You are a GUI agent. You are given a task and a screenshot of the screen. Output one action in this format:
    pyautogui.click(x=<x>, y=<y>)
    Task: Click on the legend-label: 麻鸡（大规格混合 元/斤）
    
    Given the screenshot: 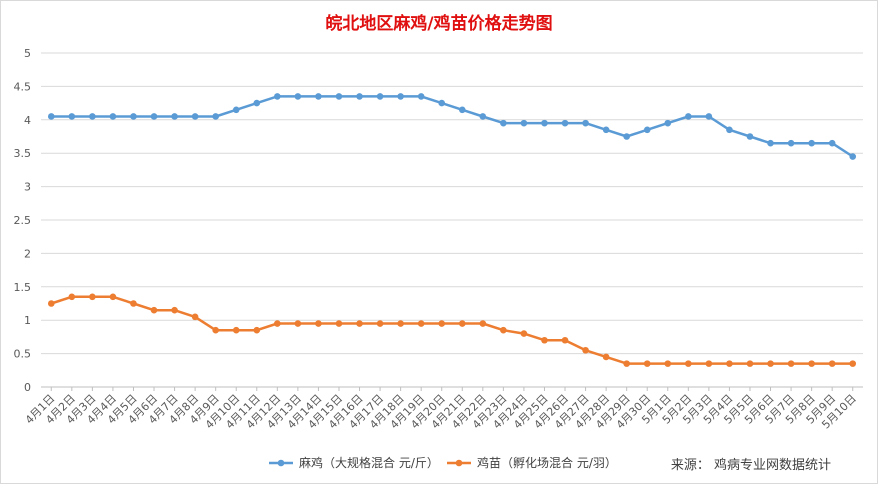 What is the action you would take?
    pyautogui.click(x=369, y=462)
    